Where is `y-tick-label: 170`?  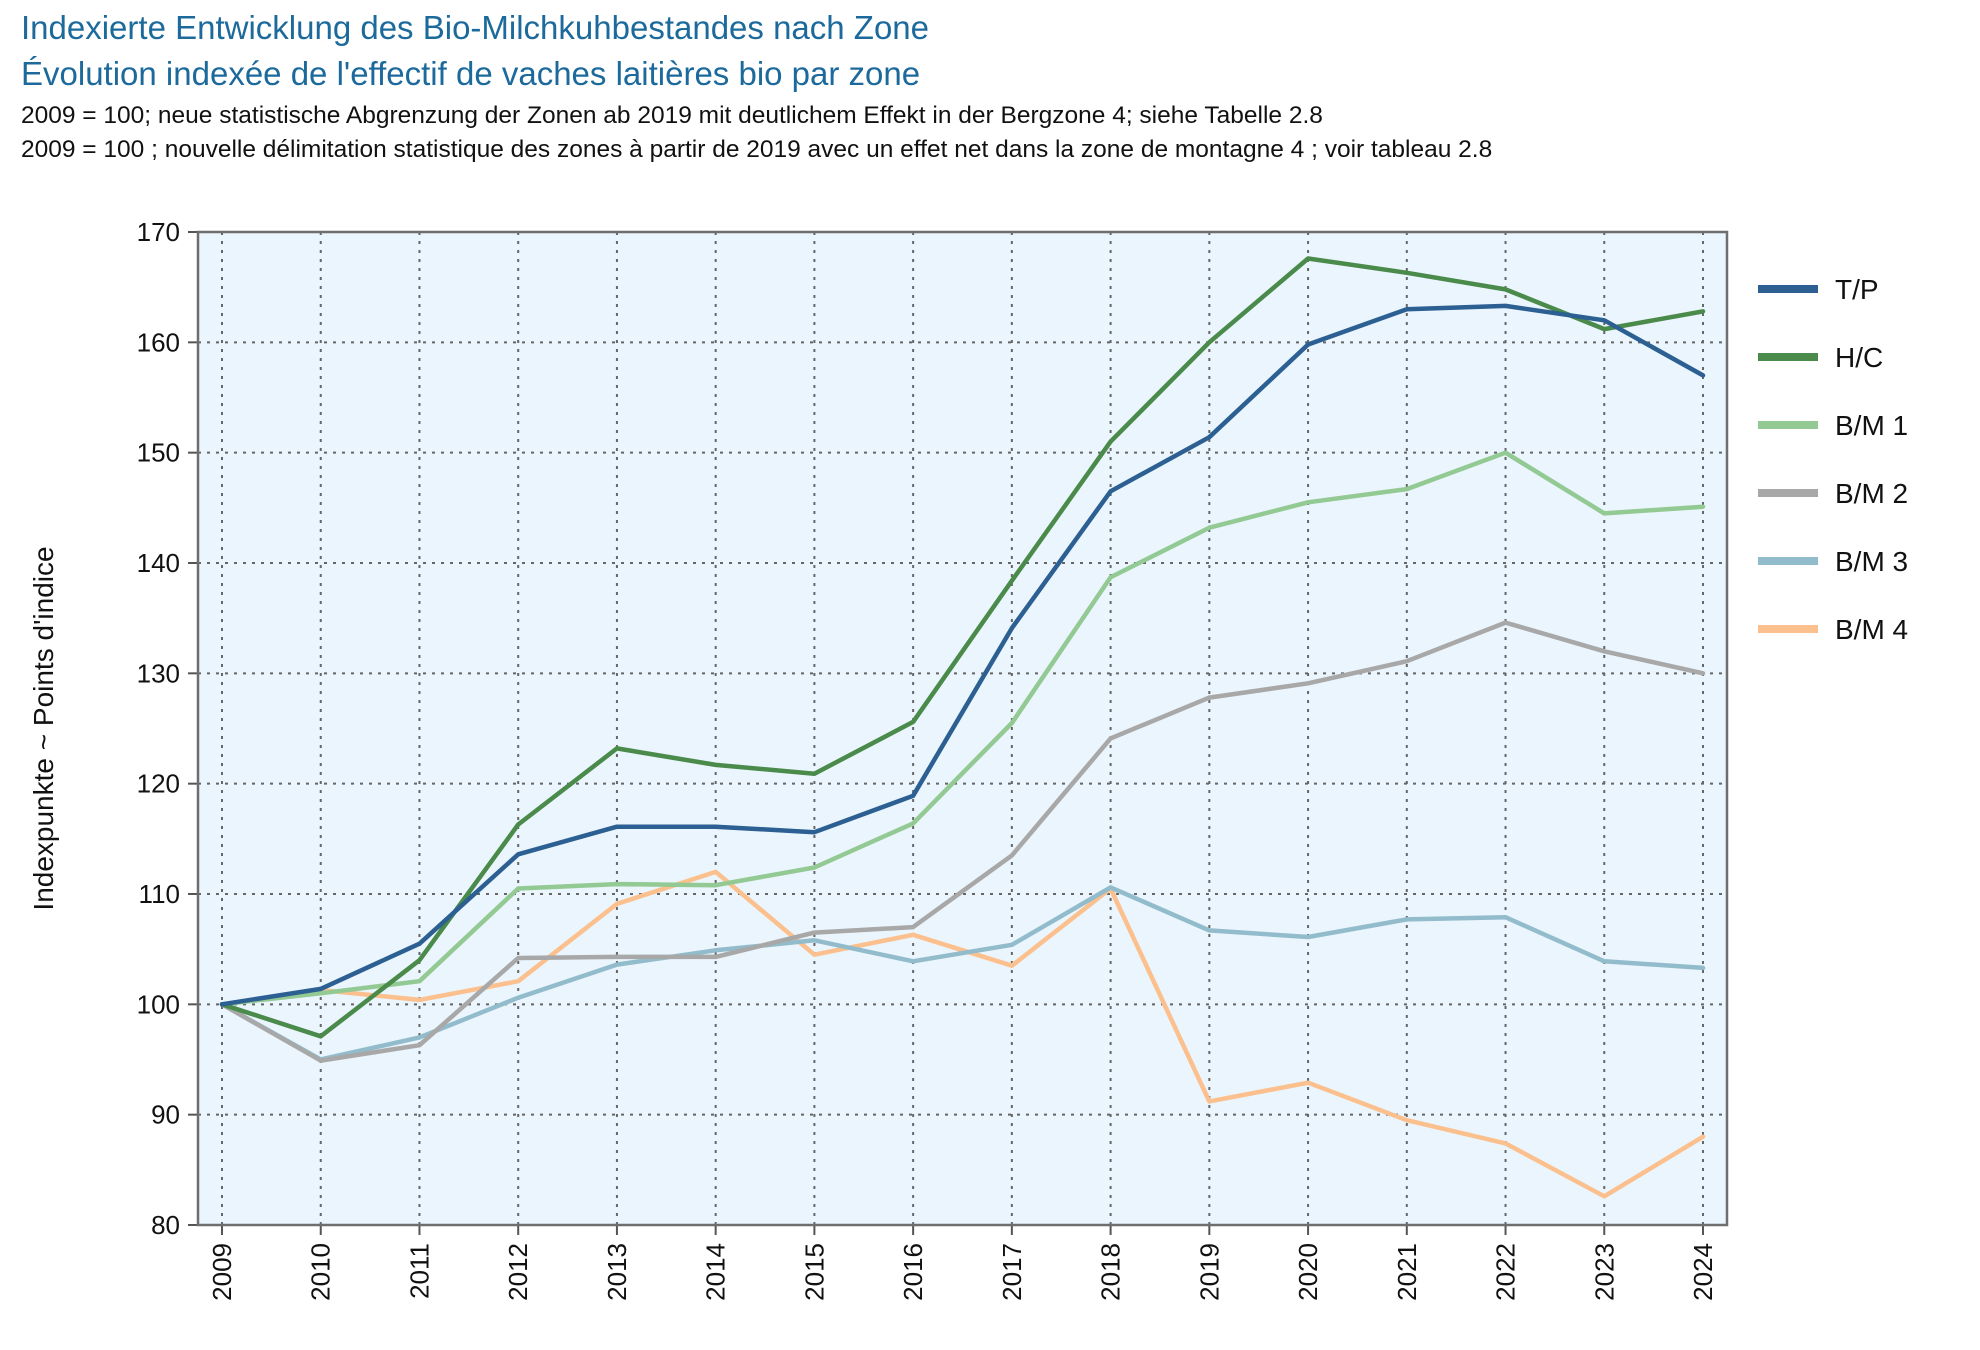 y-tick-label: 170 is located at coordinates (158, 232).